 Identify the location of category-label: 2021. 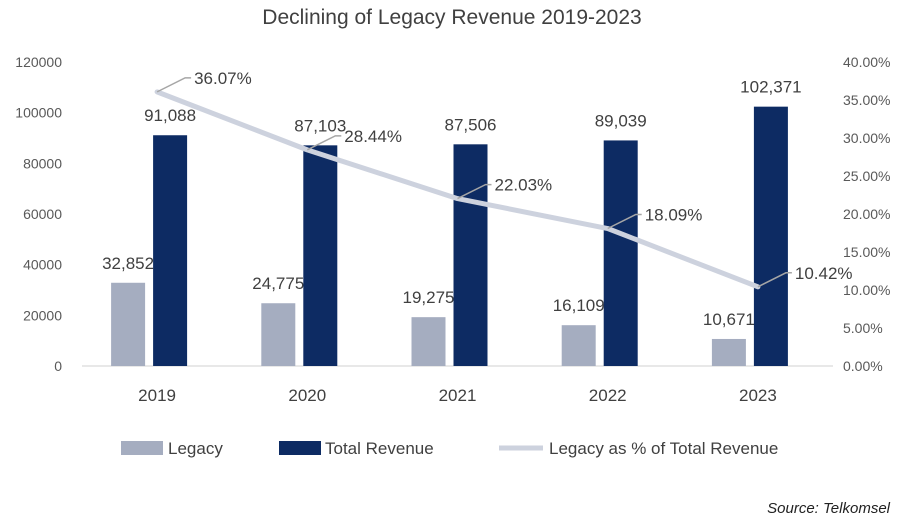
(458, 395).